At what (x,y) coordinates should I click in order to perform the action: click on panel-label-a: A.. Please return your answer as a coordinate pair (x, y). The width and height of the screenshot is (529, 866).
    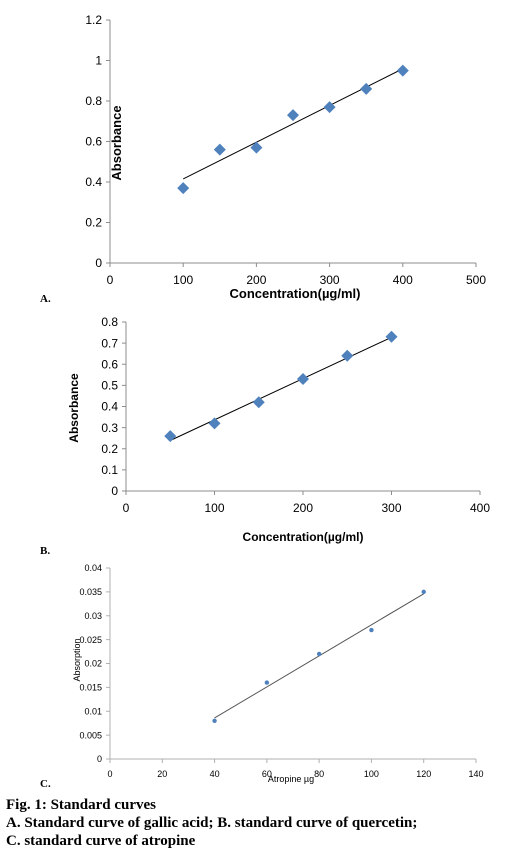
    Looking at the image, I should click on (45, 299).